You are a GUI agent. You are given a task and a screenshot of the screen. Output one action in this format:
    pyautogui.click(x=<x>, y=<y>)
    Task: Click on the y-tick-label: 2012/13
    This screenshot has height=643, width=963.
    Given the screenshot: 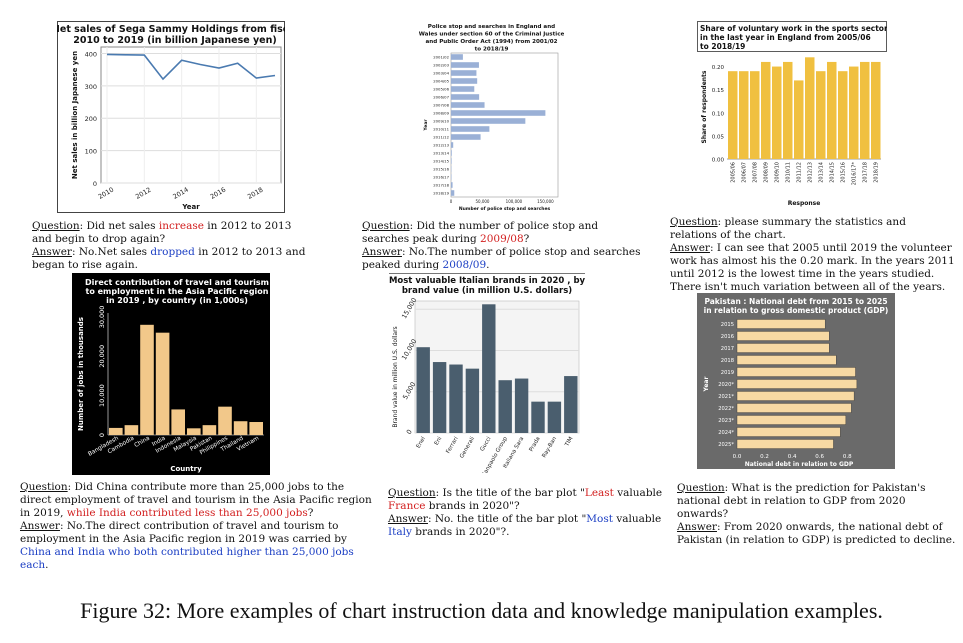 What is the action you would take?
    pyautogui.click(x=441, y=145)
    